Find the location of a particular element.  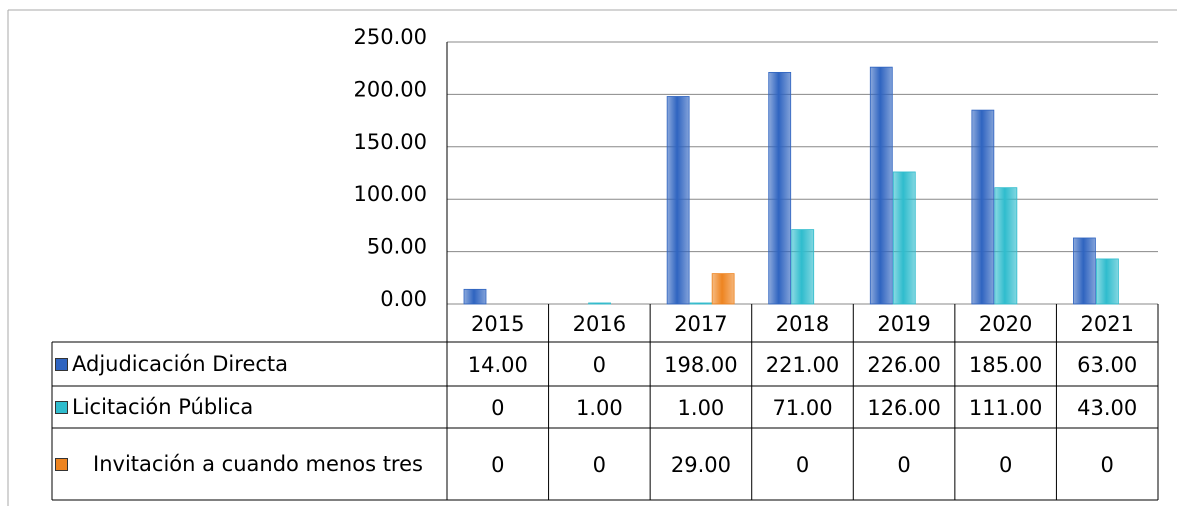

data-label: 226.00 is located at coordinates (903, 365).